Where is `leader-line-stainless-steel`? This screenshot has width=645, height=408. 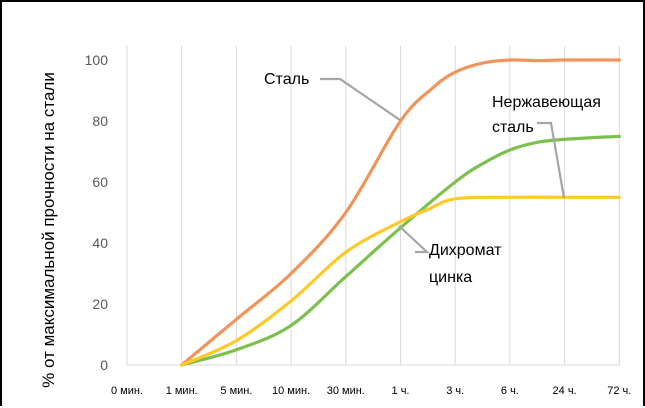 leader-line-stainless-steel is located at coordinates (550, 160).